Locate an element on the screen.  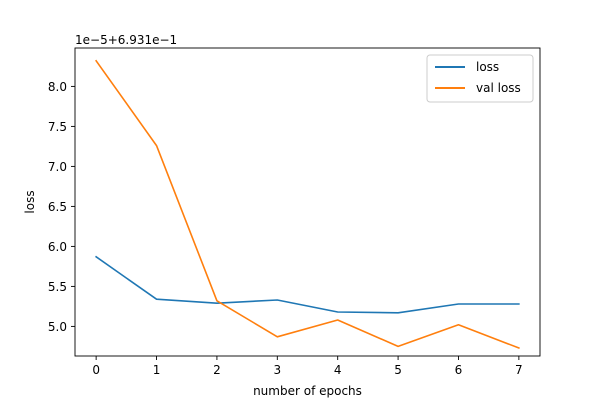
y-axis-label: loss is located at coordinates (30, 201).